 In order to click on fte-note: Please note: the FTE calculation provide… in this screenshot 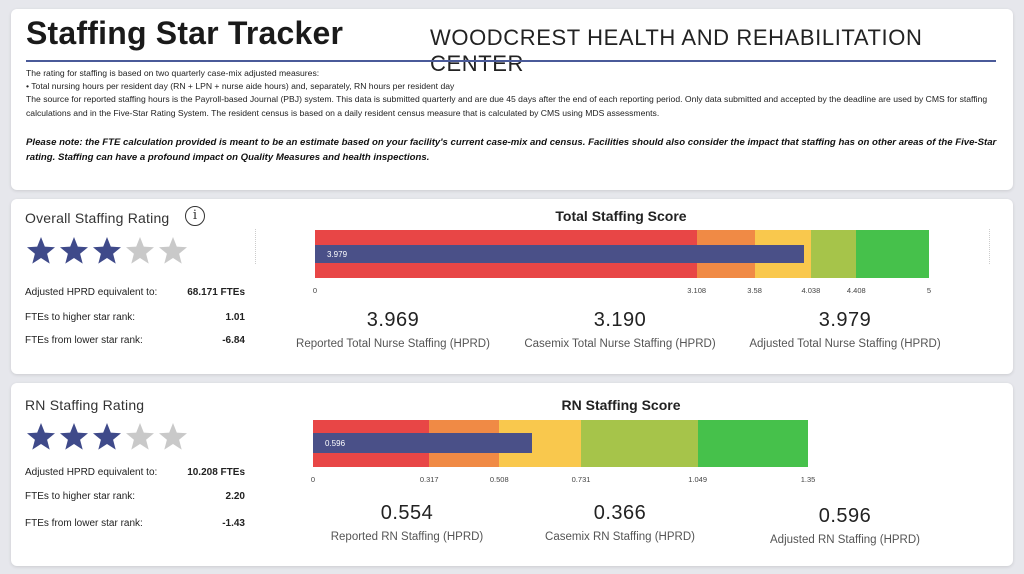, I will do `click(511, 150)`.